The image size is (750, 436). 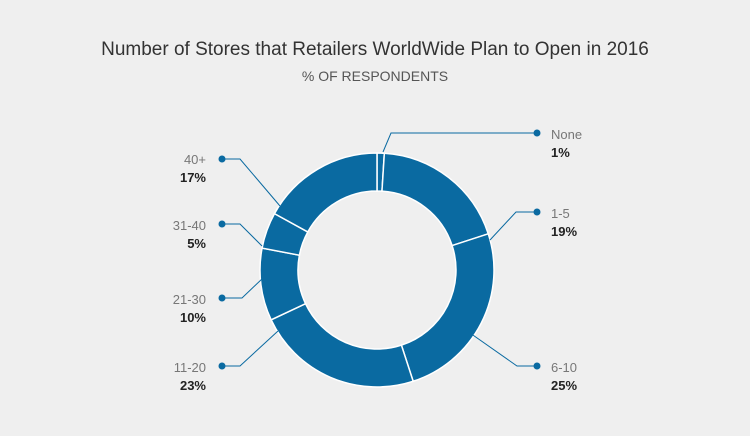 I want to click on slice-label-value: 10%, so click(x=193, y=317).